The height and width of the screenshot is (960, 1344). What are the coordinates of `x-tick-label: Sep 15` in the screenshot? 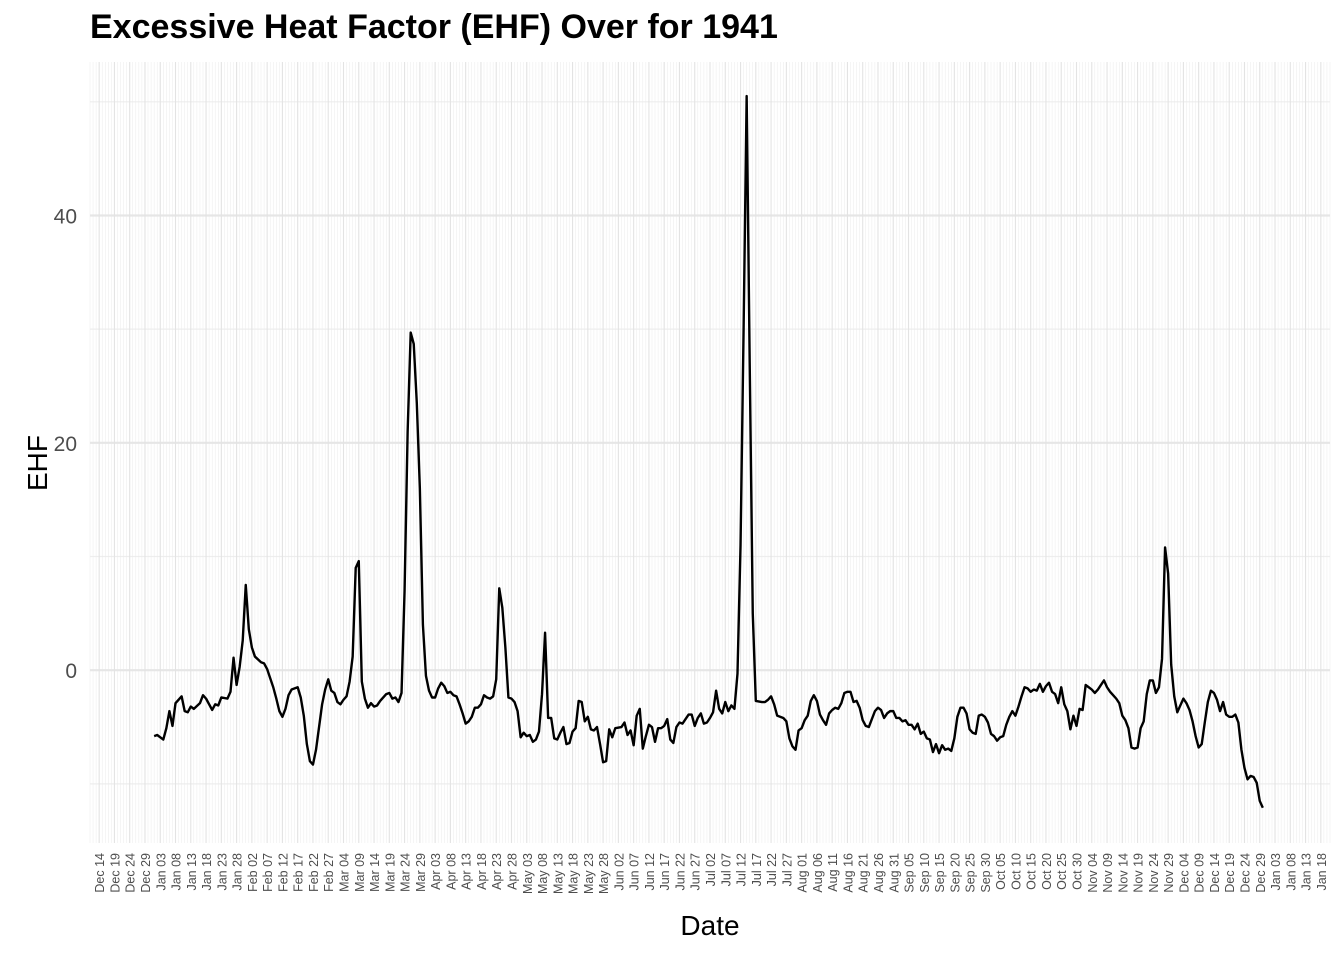 It's located at (940, 873).